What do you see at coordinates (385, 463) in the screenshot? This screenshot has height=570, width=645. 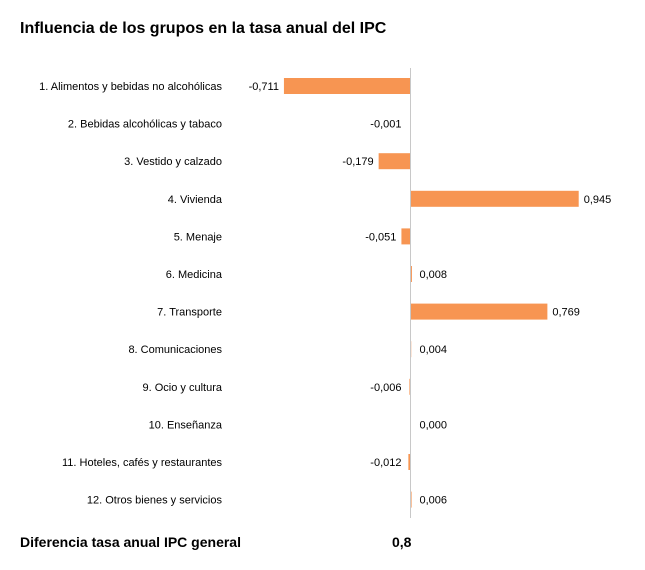 I see `value-label: -0,012` at bounding box center [385, 463].